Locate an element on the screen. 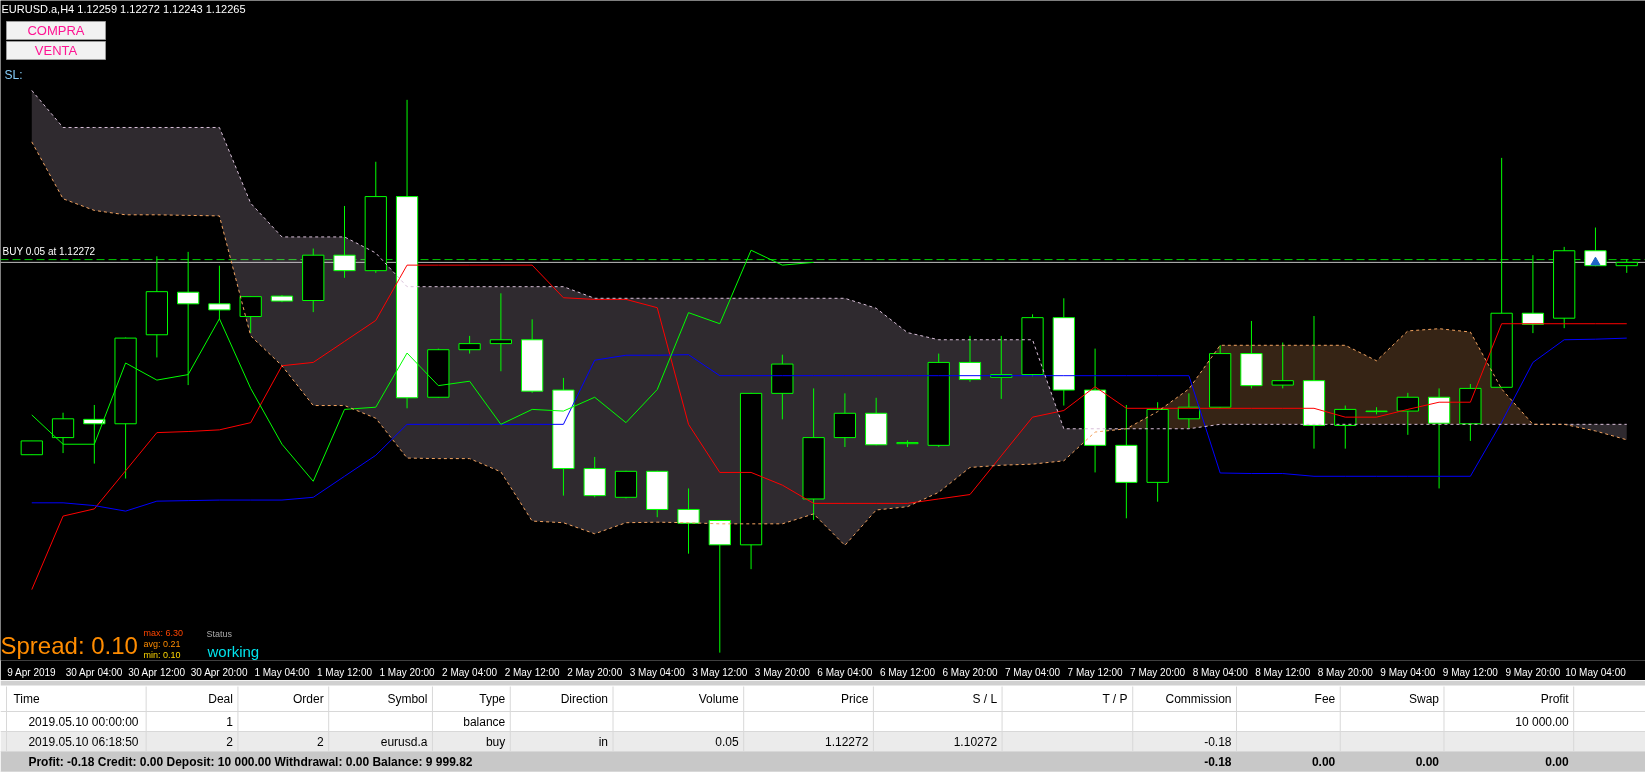 The height and width of the screenshot is (778, 1649). annotation: avg: 0.21 is located at coordinates (162, 643).